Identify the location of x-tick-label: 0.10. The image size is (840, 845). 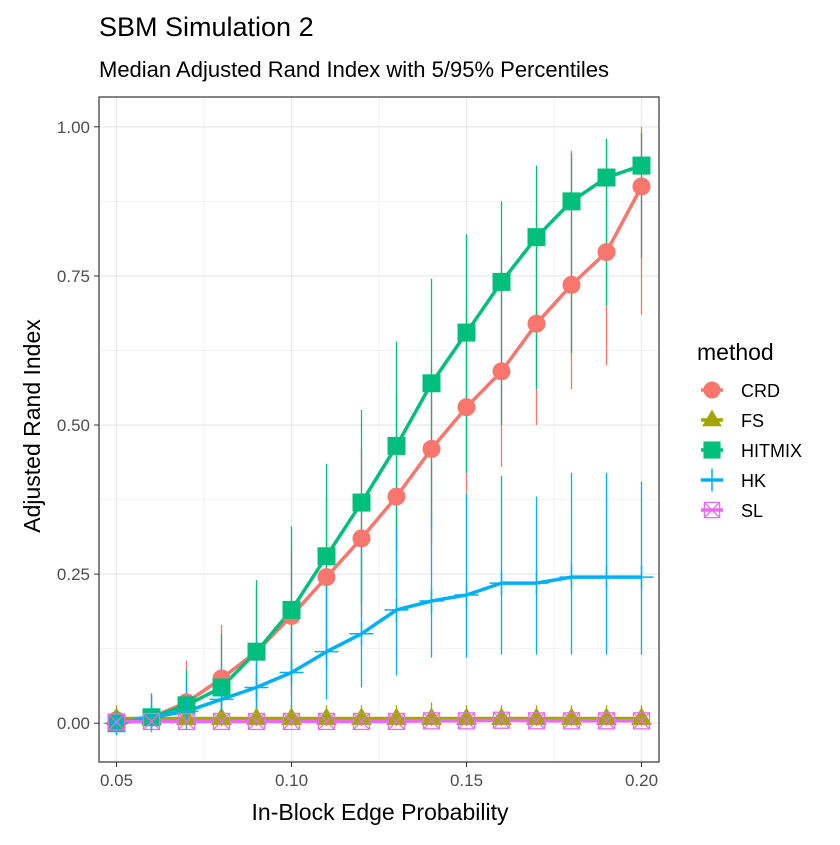
(291, 780).